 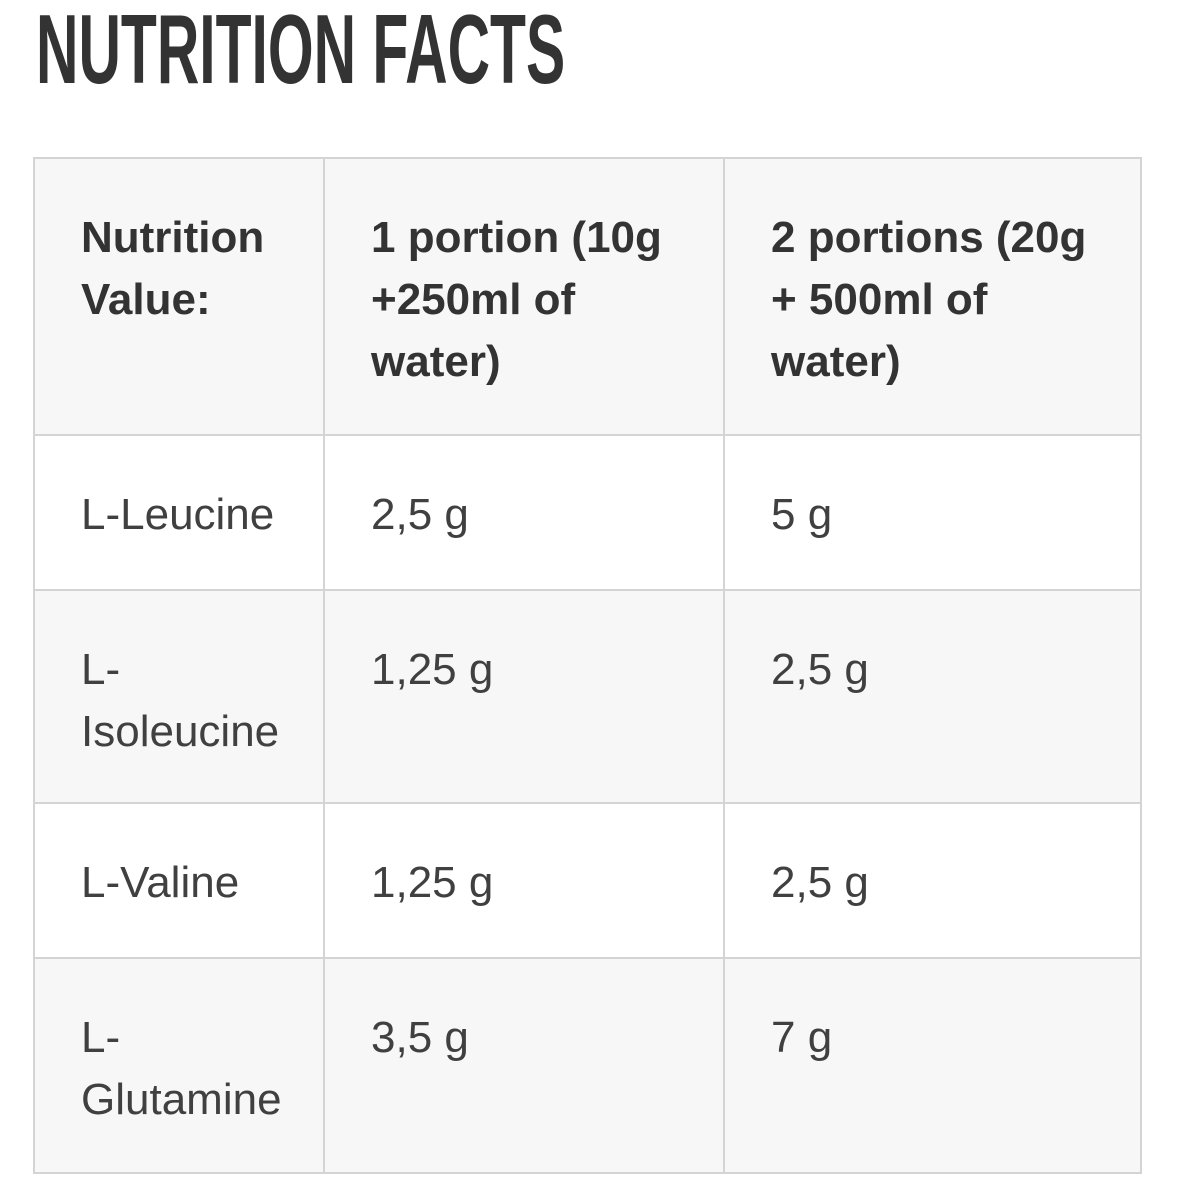 What do you see at coordinates (932, 296) in the screenshot?
I see `column-header-2-portions: 2 portions (20g + 500ml of water)` at bounding box center [932, 296].